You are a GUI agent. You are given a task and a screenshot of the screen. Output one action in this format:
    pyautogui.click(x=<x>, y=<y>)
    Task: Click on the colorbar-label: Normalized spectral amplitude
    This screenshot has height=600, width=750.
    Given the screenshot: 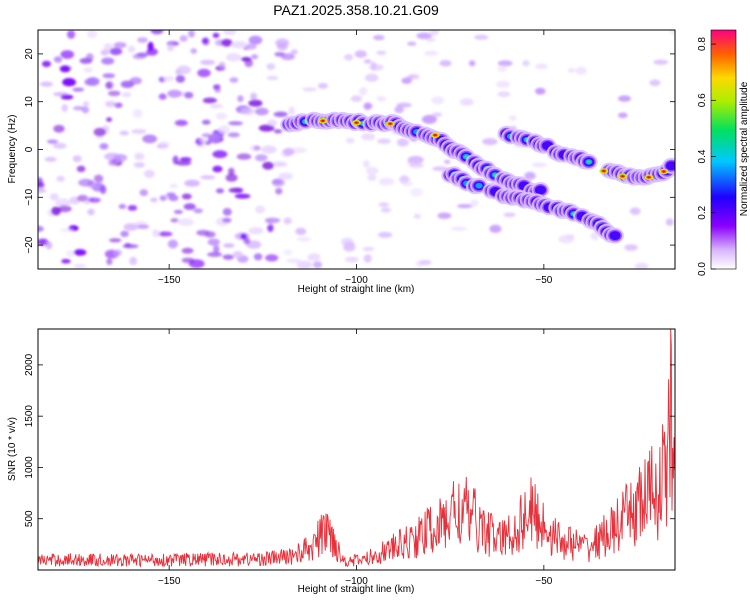 What is the action you would take?
    pyautogui.click(x=744, y=148)
    